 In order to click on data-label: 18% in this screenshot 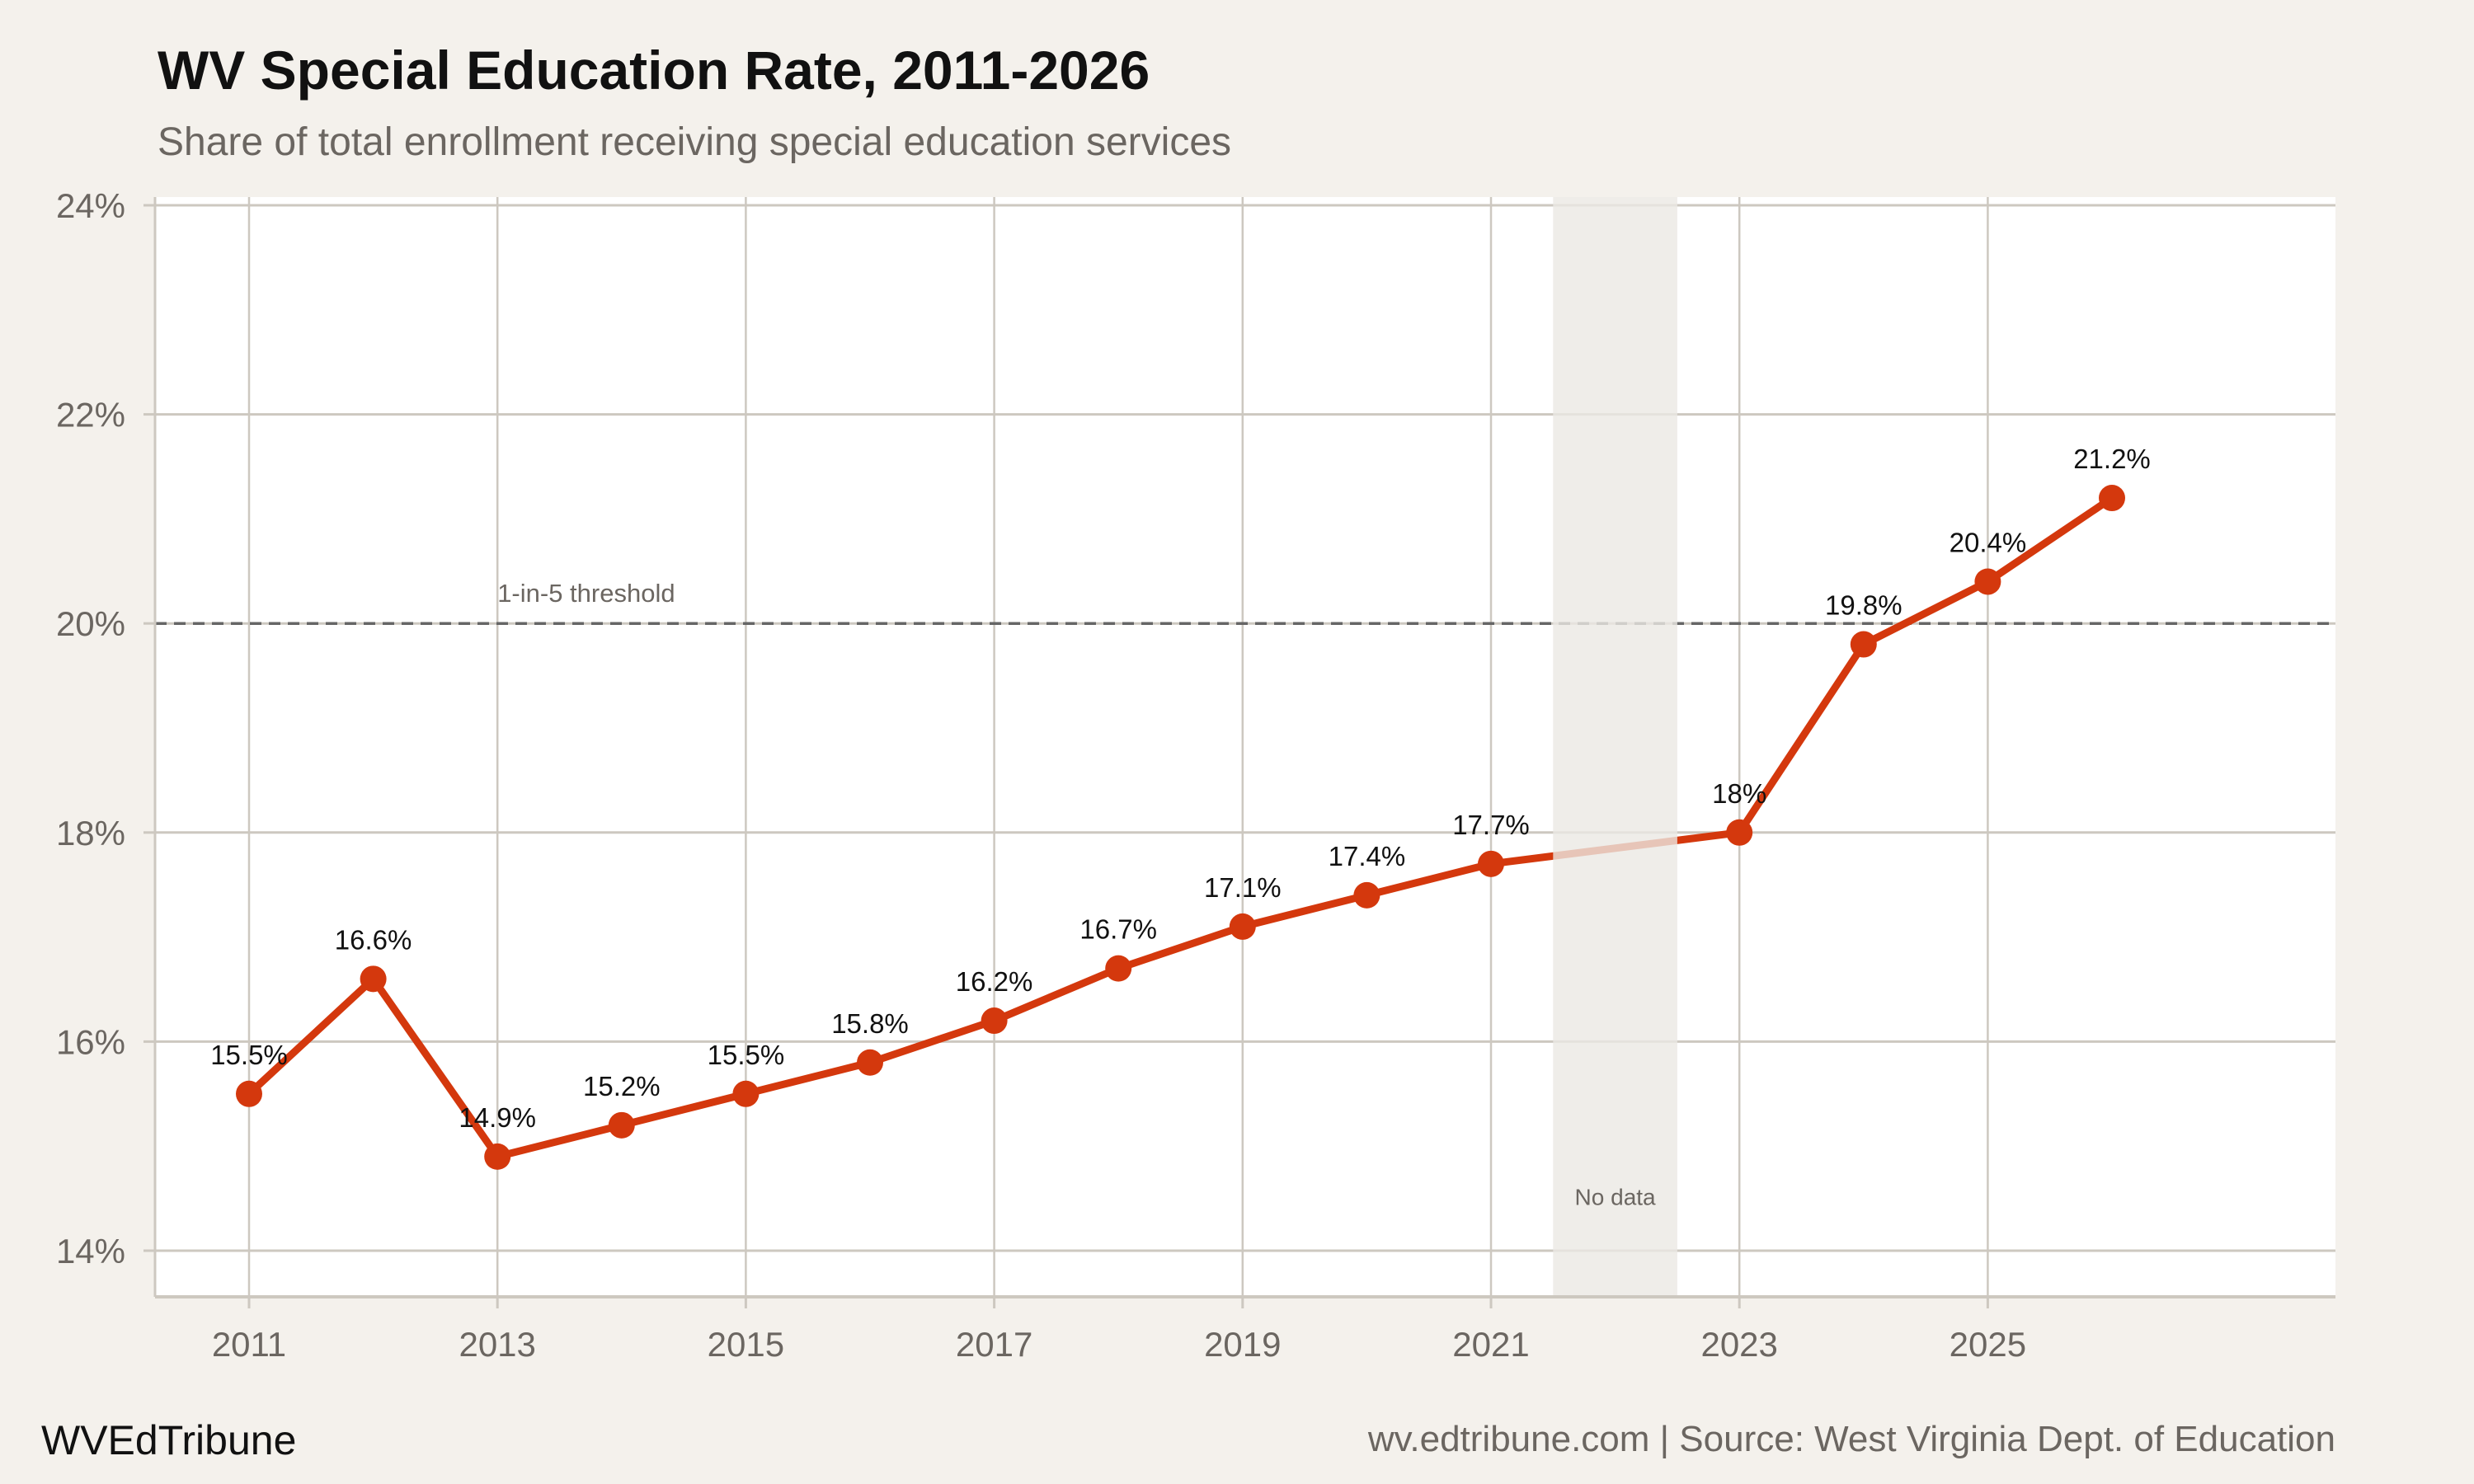, I will do `click(1739, 793)`.